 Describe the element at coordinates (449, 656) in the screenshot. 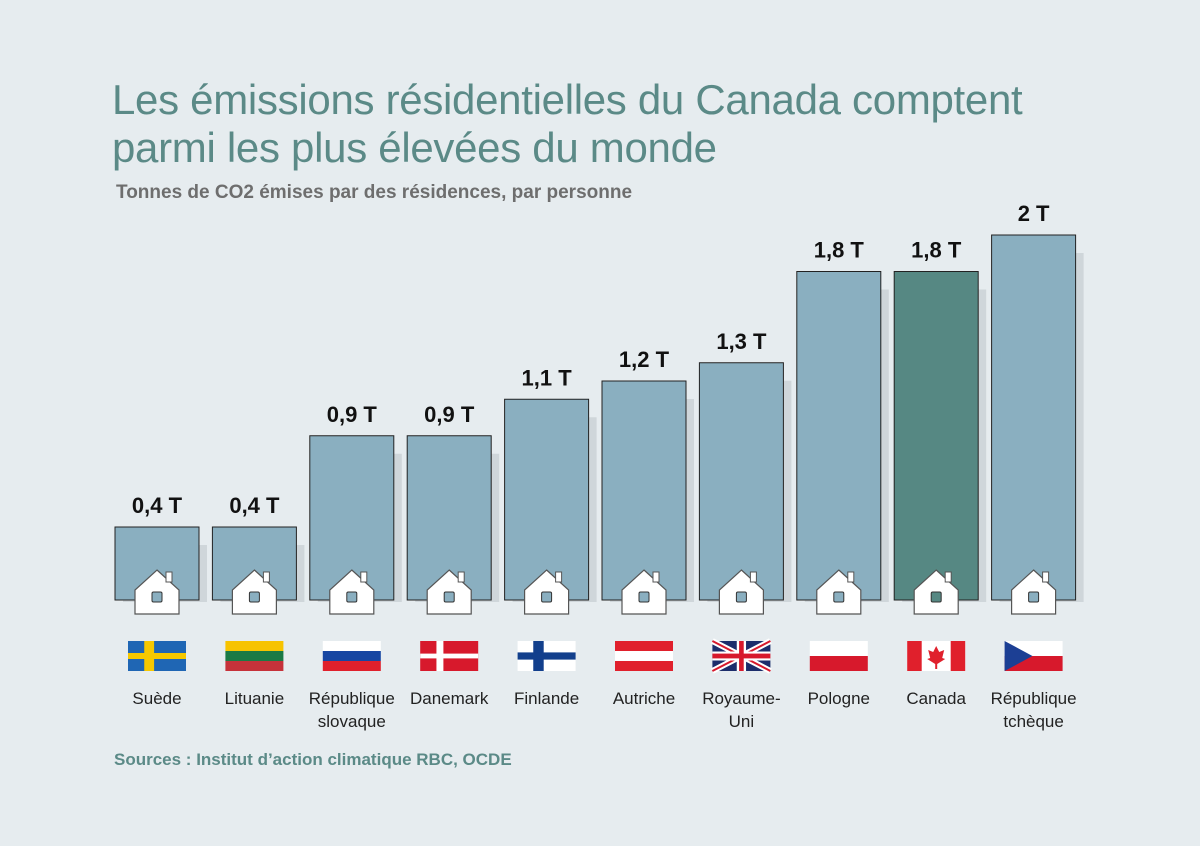

I see `flag-denmark-icon` at that location.